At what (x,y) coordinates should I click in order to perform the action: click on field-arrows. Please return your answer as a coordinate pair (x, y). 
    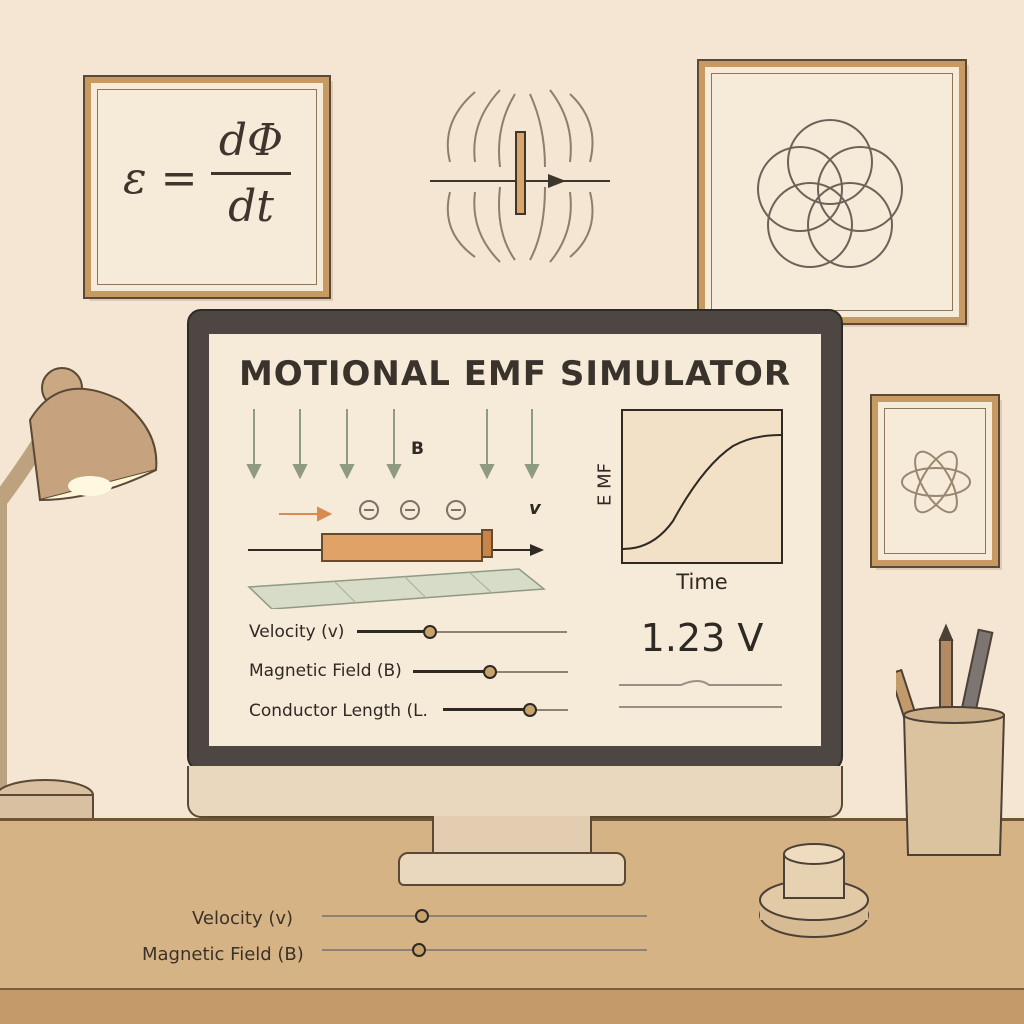
    Looking at the image, I should click on (396, 509).